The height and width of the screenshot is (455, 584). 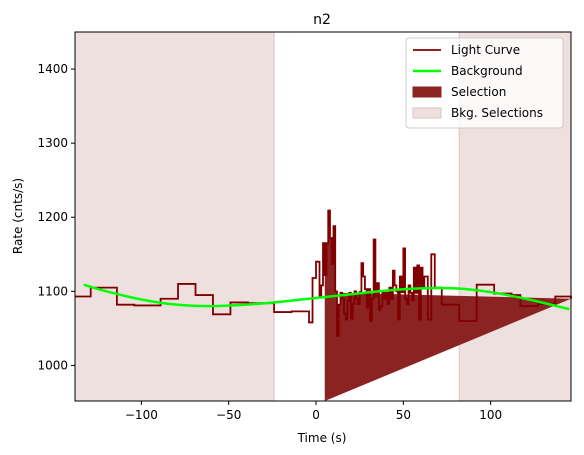 I want to click on x-axis-ticks: −100 −50 0 50 100, so click(x=313, y=411).